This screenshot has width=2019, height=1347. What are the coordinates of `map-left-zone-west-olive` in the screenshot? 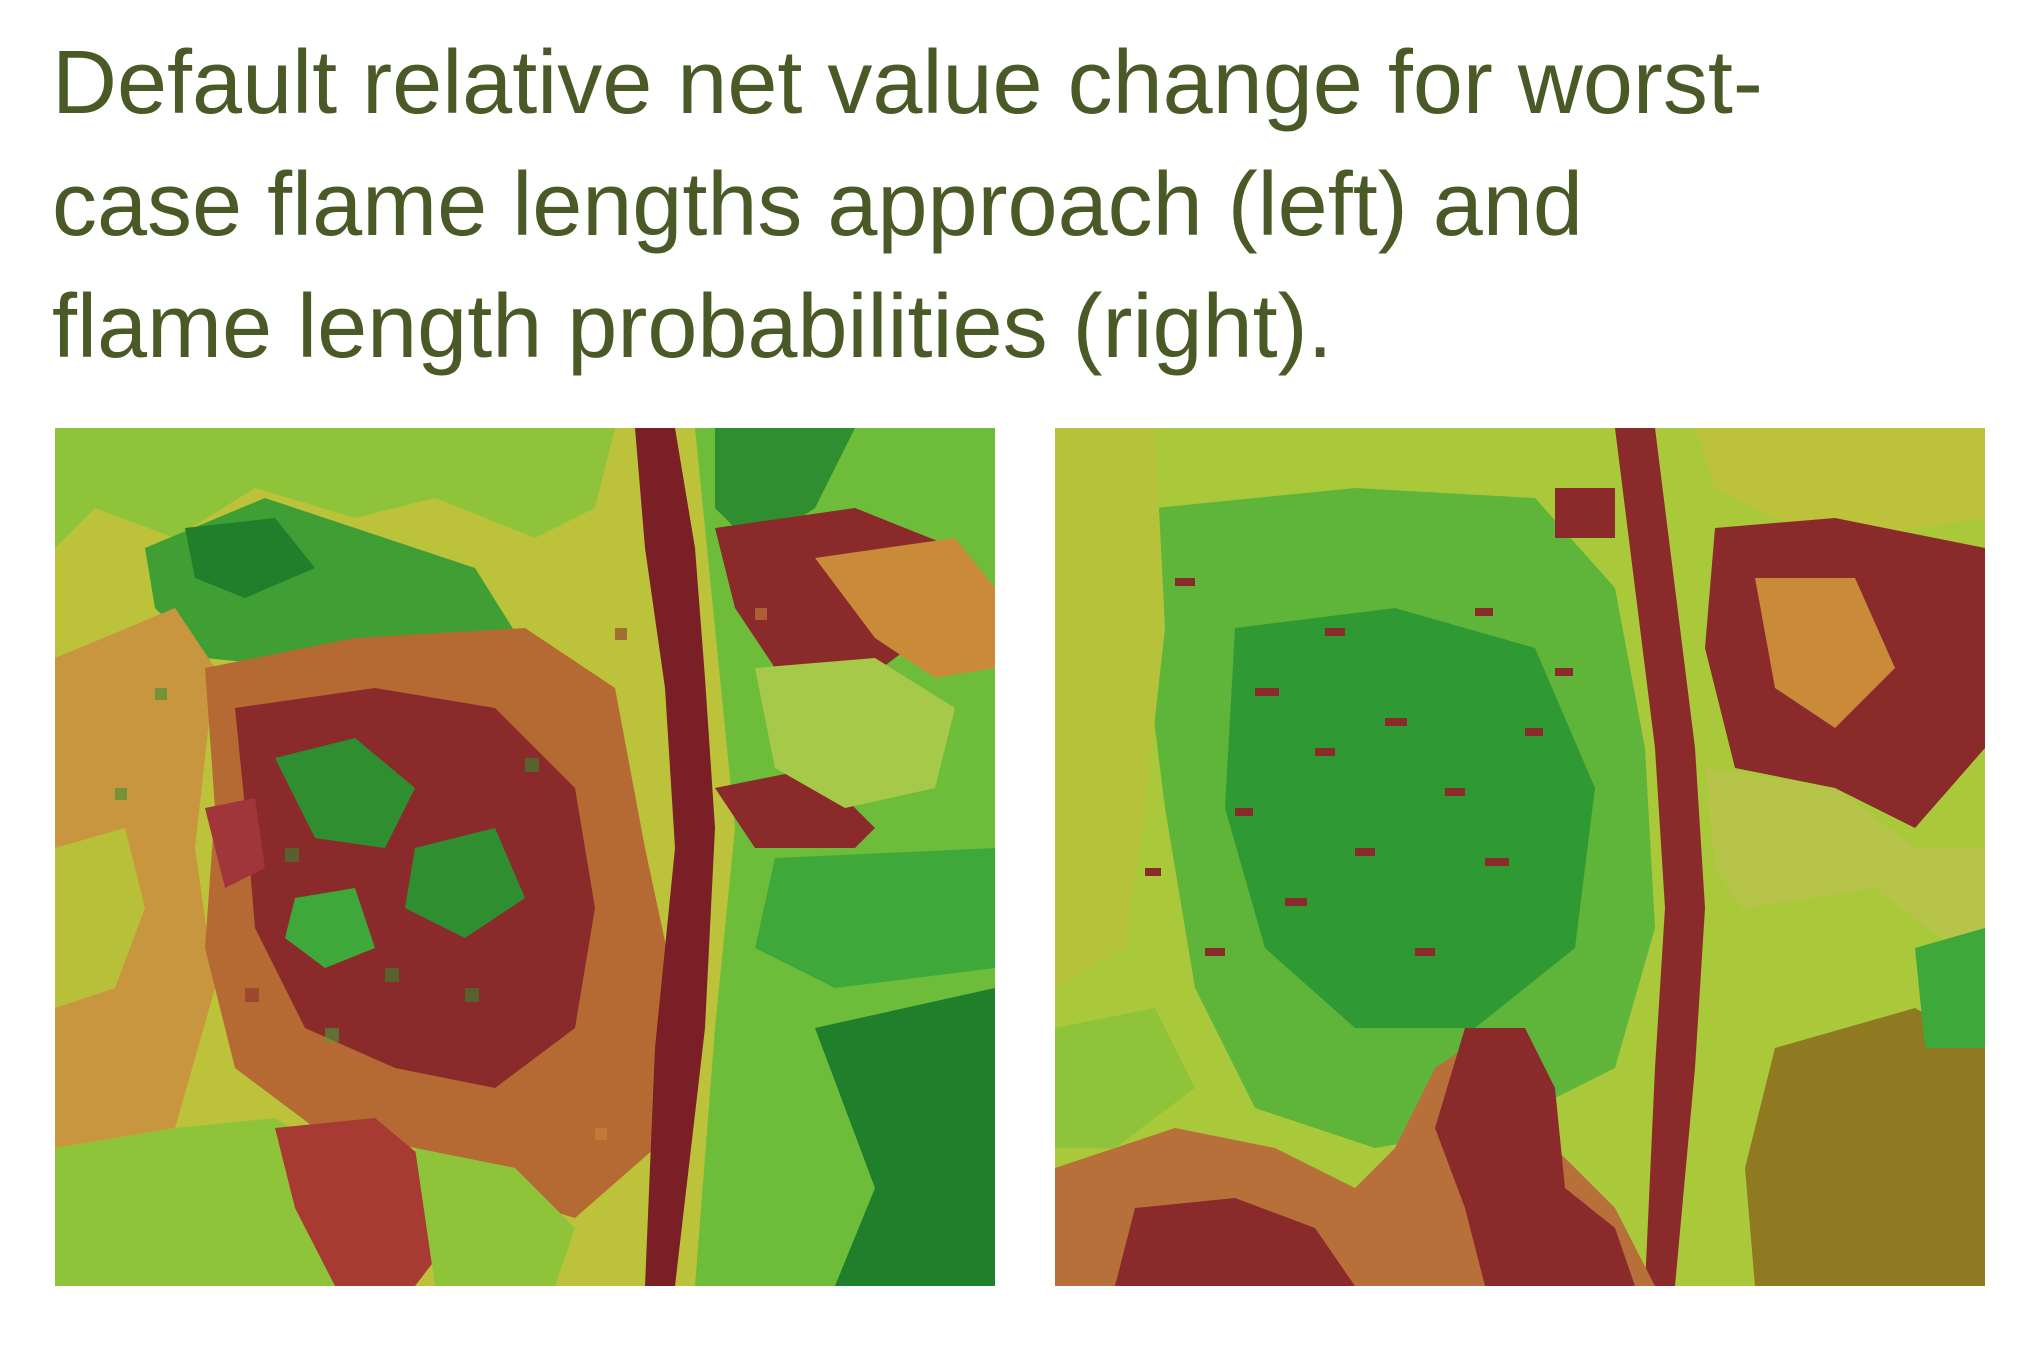 It's located at (100, 918).